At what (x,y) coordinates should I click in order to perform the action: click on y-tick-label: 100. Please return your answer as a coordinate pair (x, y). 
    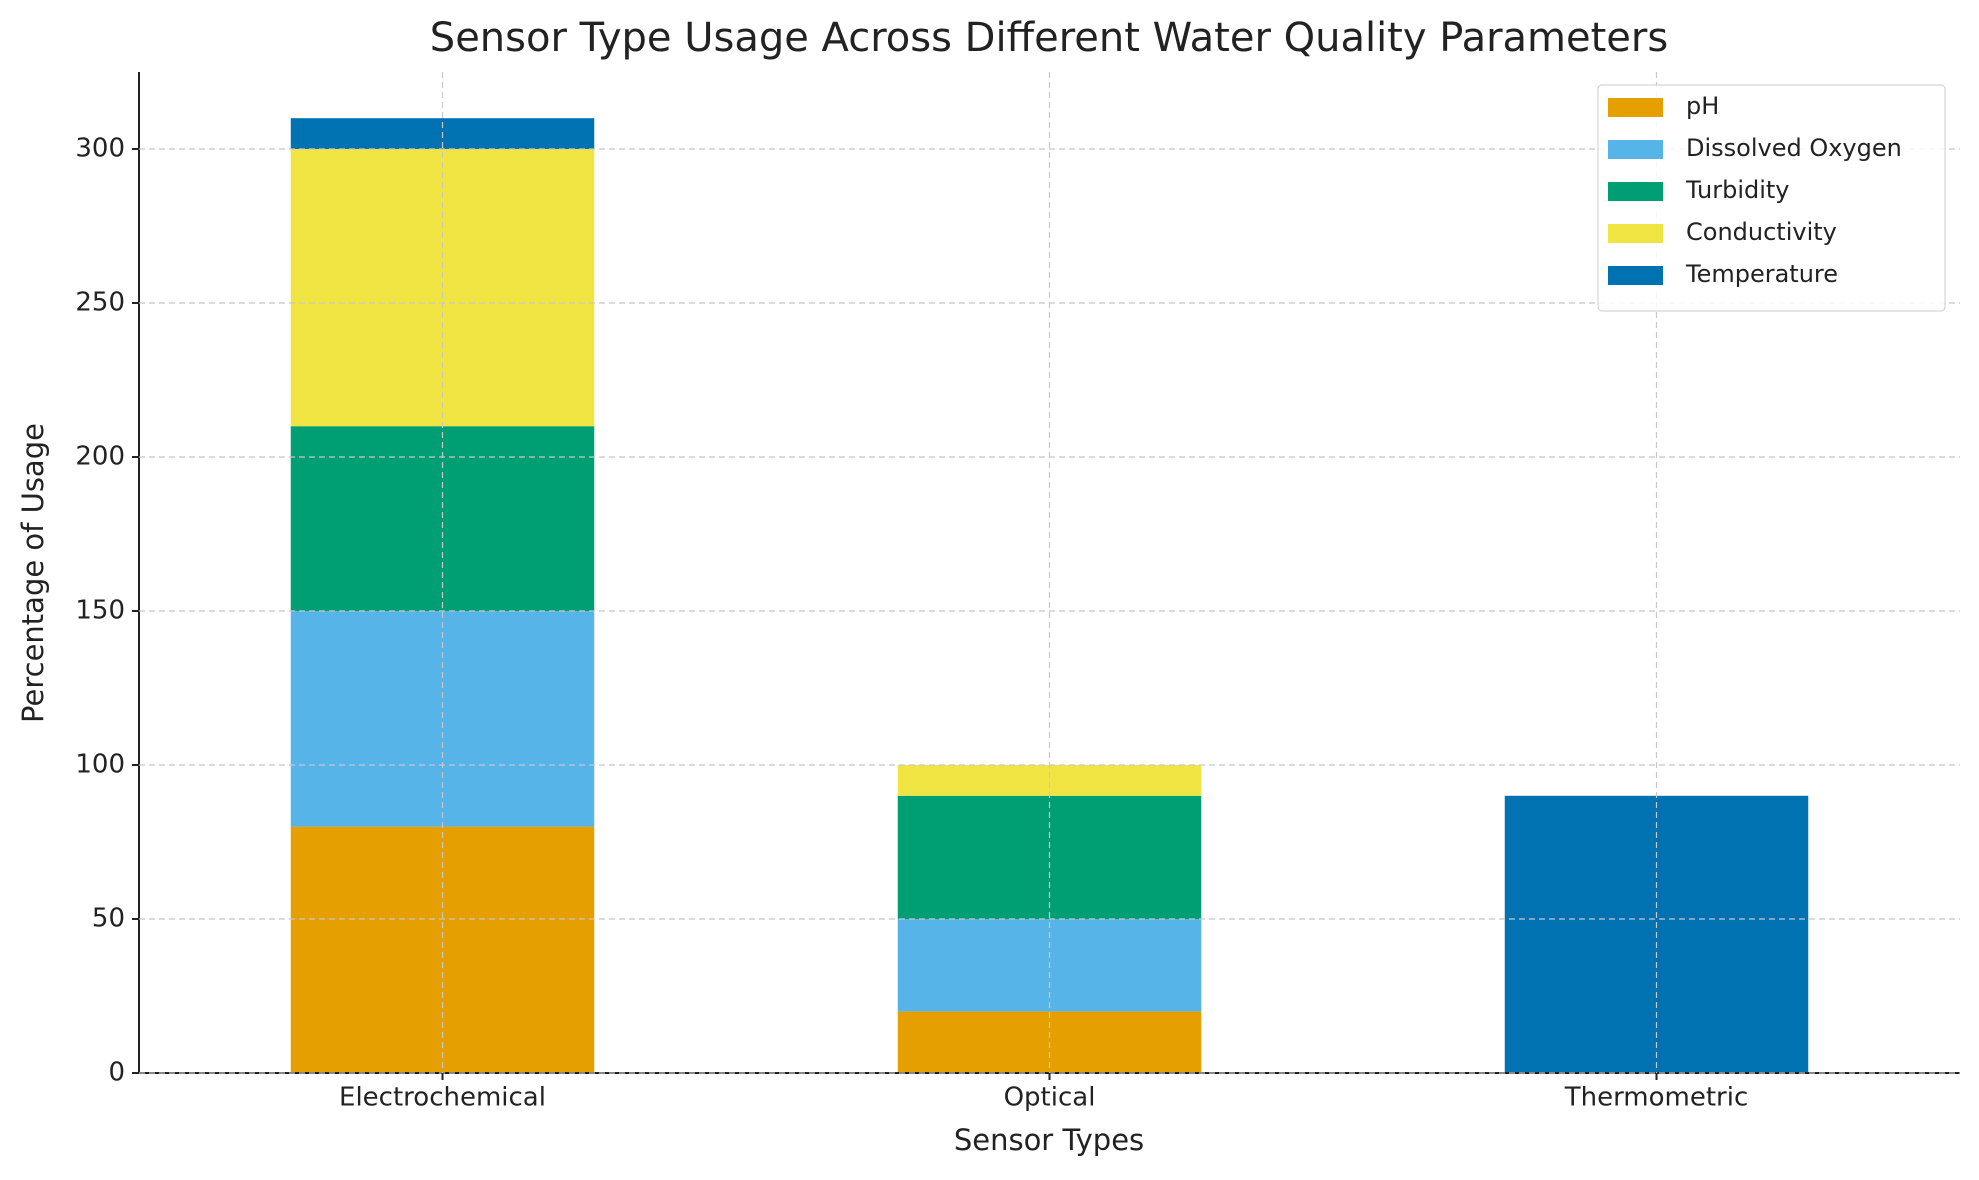
    Looking at the image, I should click on (100, 765).